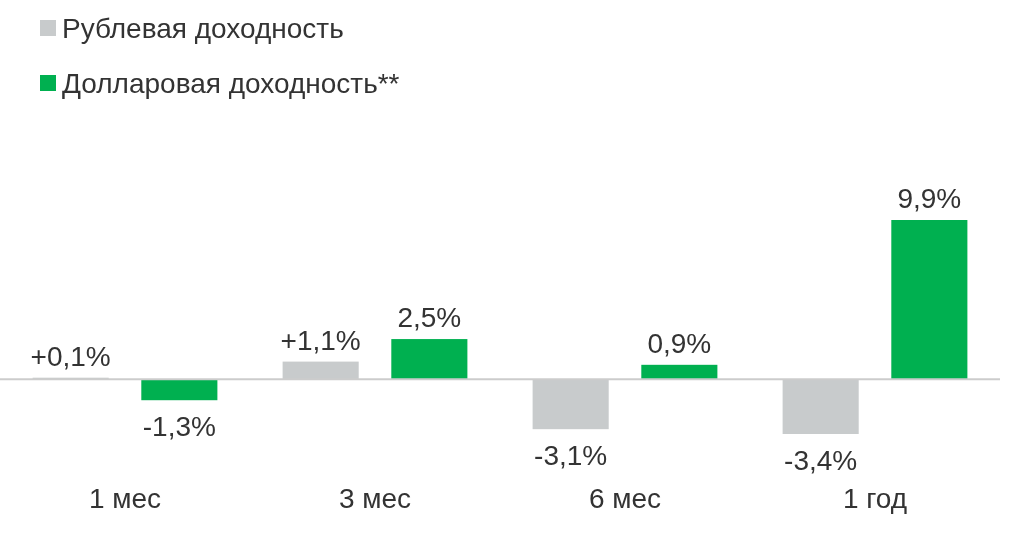 The width and height of the screenshot is (1017, 546). Describe the element at coordinates (179, 427) in the screenshot. I see `data-label: -1,3%` at that location.